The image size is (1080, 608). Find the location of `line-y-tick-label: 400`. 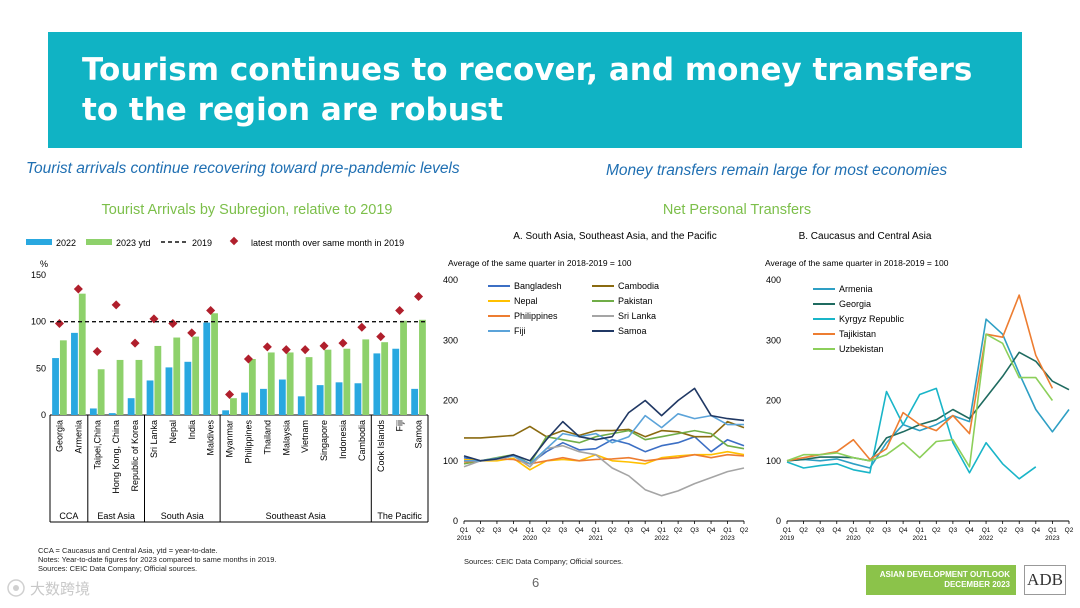

line-y-tick-label: 400 is located at coordinates (450, 280).